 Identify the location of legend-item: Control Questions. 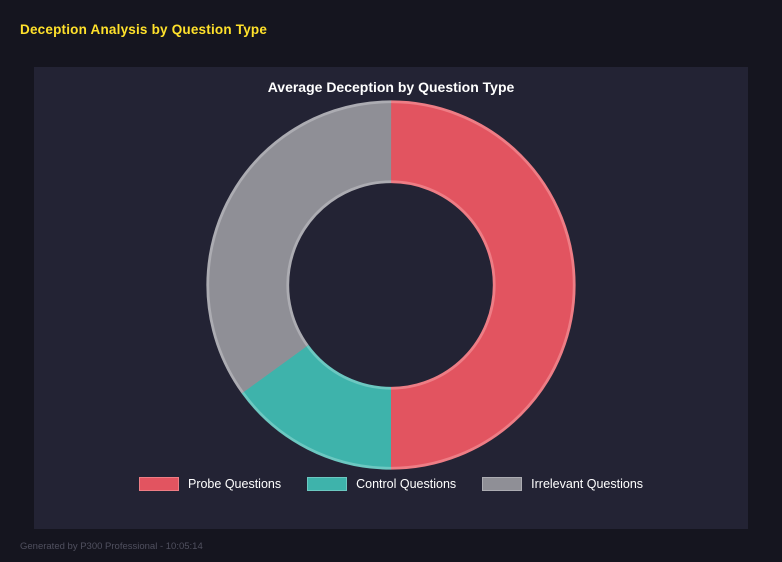
(381, 484).